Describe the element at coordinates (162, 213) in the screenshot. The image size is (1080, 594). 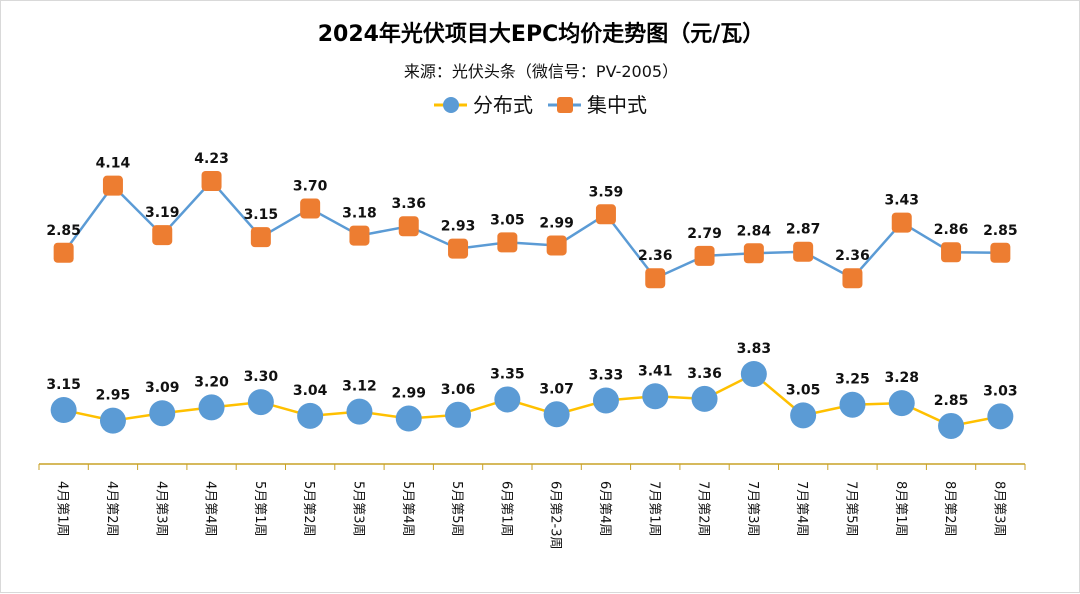
I see `data-label: 3.19` at that location.